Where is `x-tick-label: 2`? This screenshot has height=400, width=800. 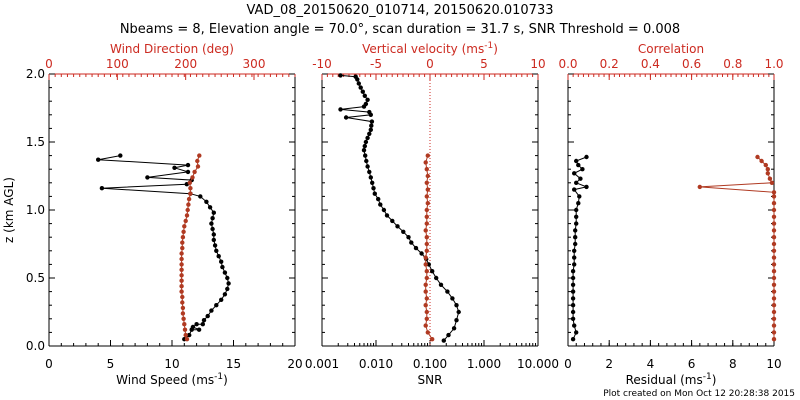
x-tick-label: 2 is located at coordinates (609, 364).